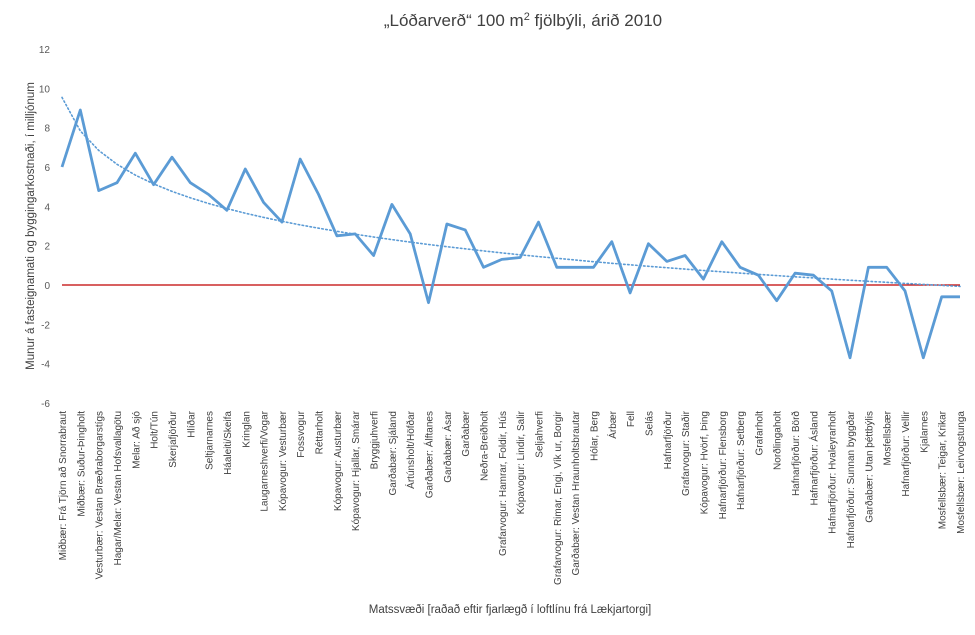 The height and width of the screenshot is (635, 975). Describe the element at coordinates (47, 168) in the screenshot. I see `y-tick-label: 6` at that location.